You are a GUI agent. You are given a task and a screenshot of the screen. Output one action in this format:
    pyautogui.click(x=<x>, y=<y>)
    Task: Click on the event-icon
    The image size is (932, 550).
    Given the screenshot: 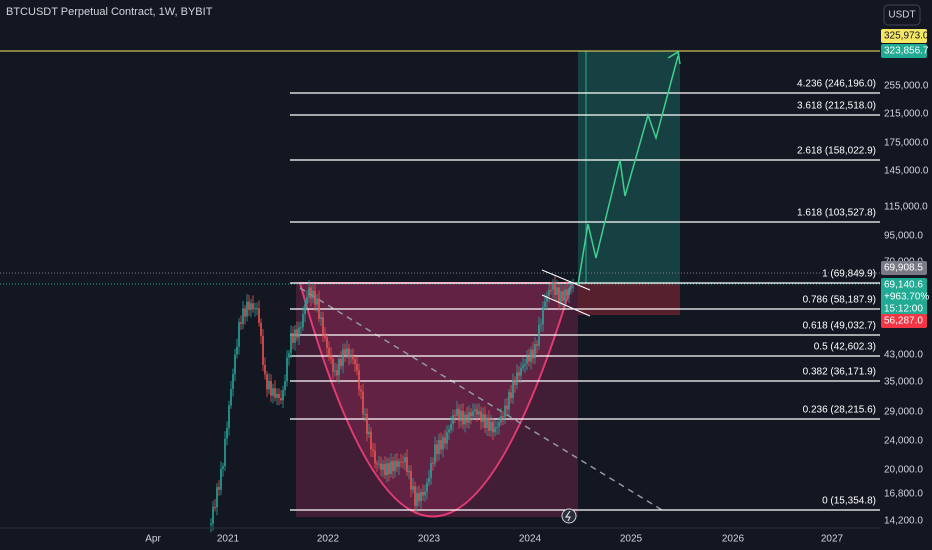 What is the action you would take?
    pyautogui.click(x=569, y=516)
    